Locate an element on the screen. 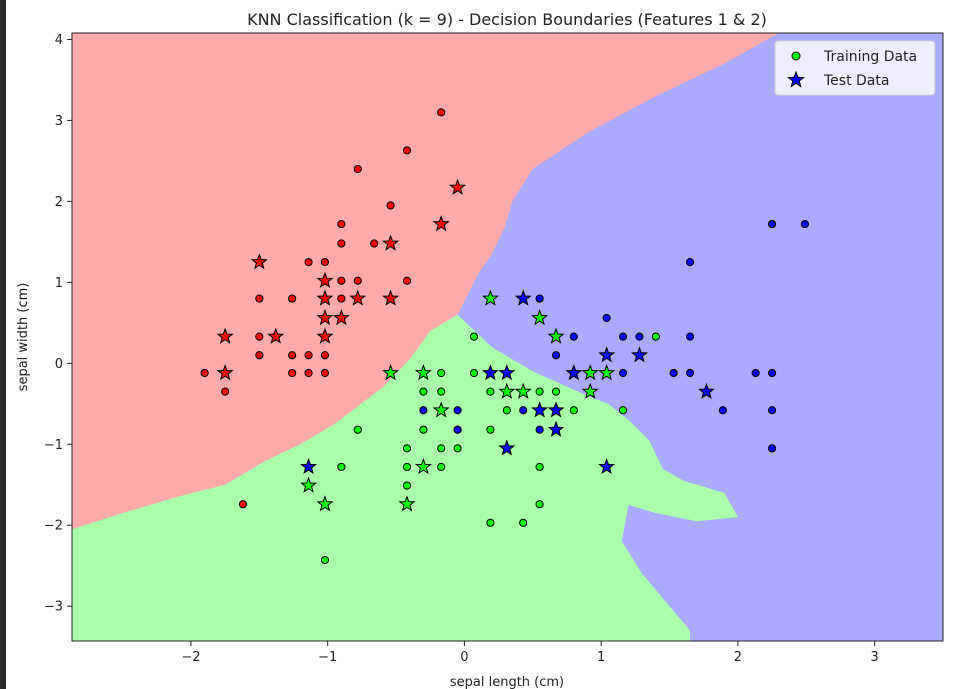  y-axis-label: sepal width (cm) is located at coordinates (23, 337).